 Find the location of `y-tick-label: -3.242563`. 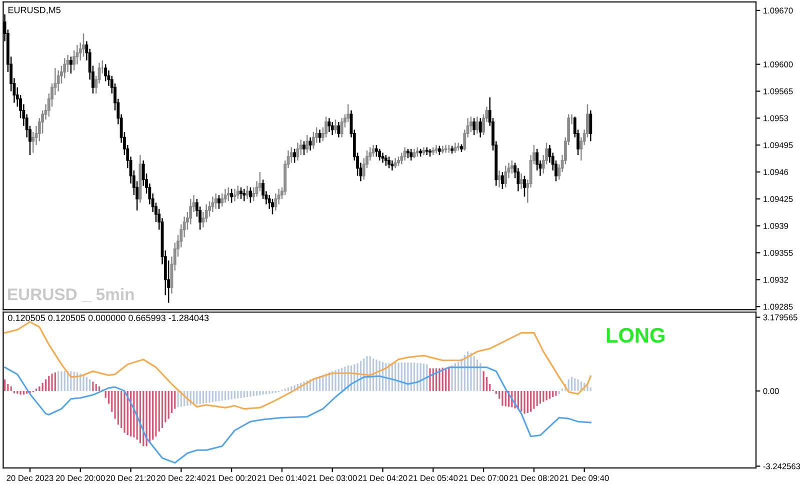

y-tick-label: -3.242563 is located at coordinates (781, 466).